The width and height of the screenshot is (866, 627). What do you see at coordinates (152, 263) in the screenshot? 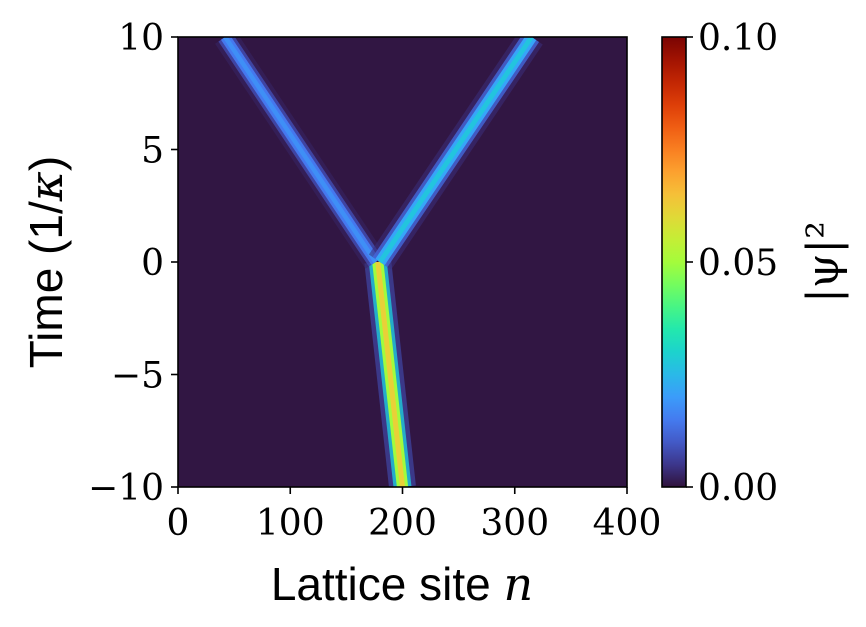
I see `y-tick-label: 0` at bounding box center [152, 263].